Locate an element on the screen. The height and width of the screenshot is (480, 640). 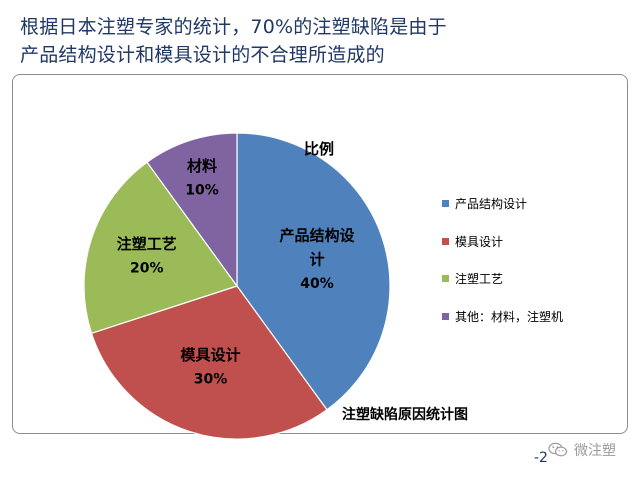
pie-slice-category-label: 材料 is located at coordinates (202, 166).